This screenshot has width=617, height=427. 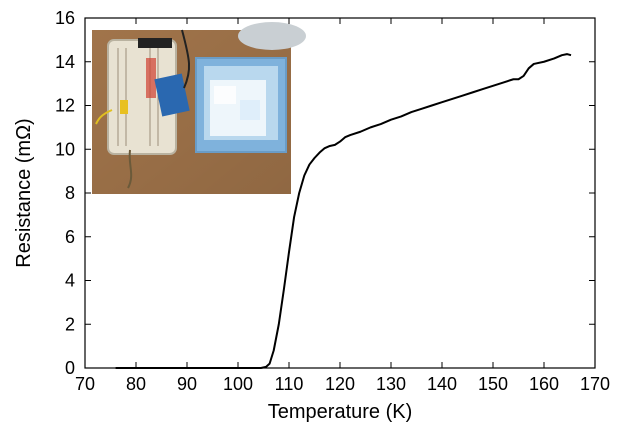 I want to click on x-tick-label: 110, so click(x=289, y=384).